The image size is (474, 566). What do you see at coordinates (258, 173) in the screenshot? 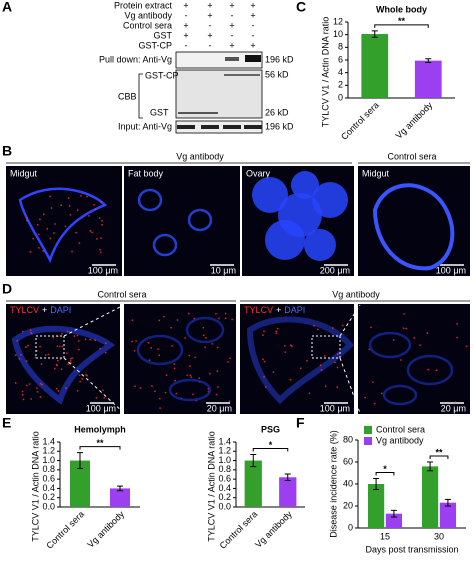
I see `img-label: Ovary` at bounding box center [258, 173].